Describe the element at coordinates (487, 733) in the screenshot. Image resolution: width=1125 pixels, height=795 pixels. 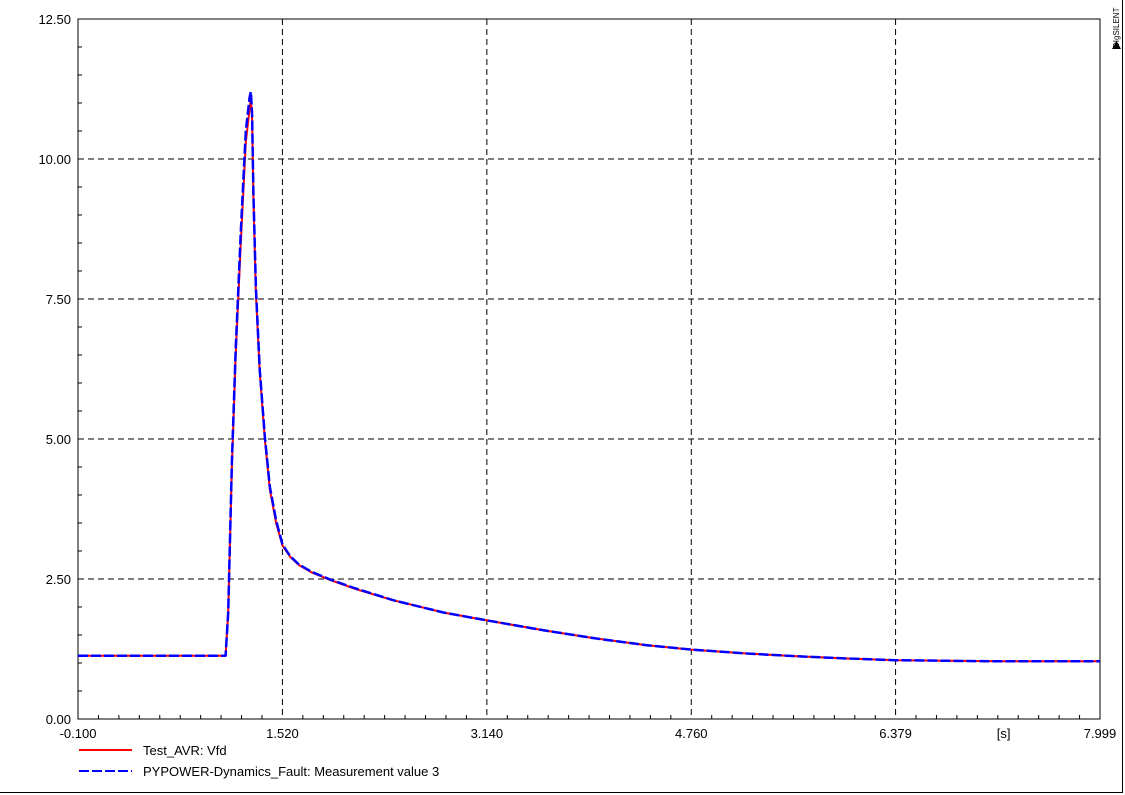
I see `x-tick-label: 3.140` at that location.